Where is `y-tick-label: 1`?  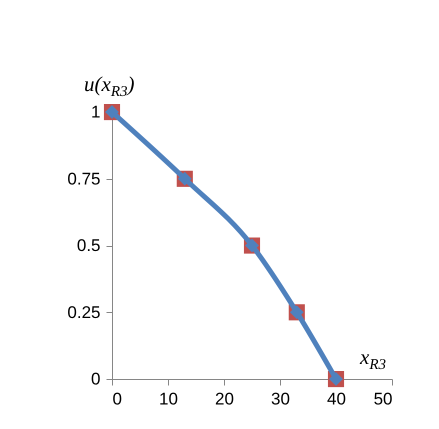
y-tick-label: 1 is located at coordinates (95, 112).